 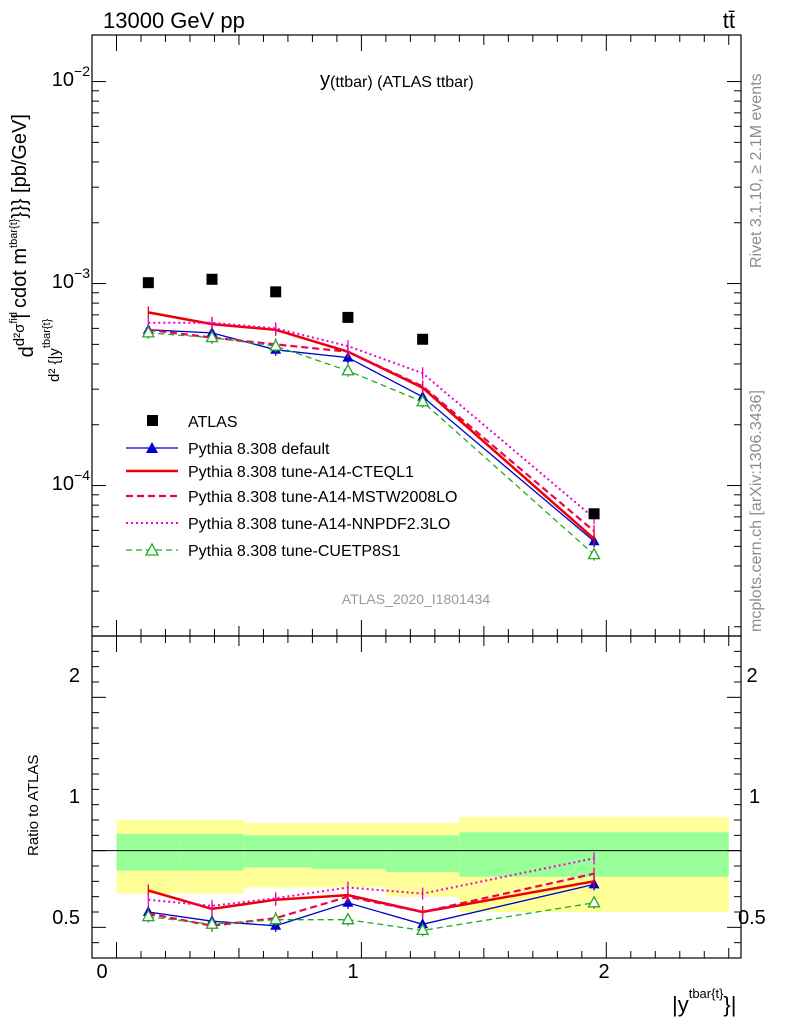 What do you see at coordinates (152, 549) in the screenshot?
I see `legend-marker-cuetp8s1` at bounding box center [152, 549].